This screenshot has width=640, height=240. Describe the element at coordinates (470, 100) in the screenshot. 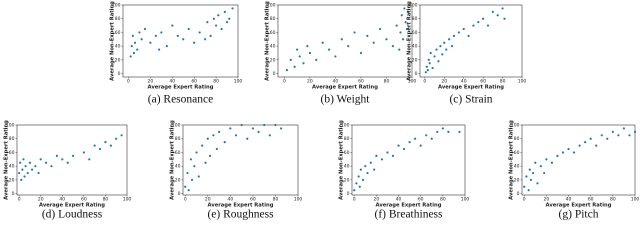

I see `caption: (c) Strain` at that location.